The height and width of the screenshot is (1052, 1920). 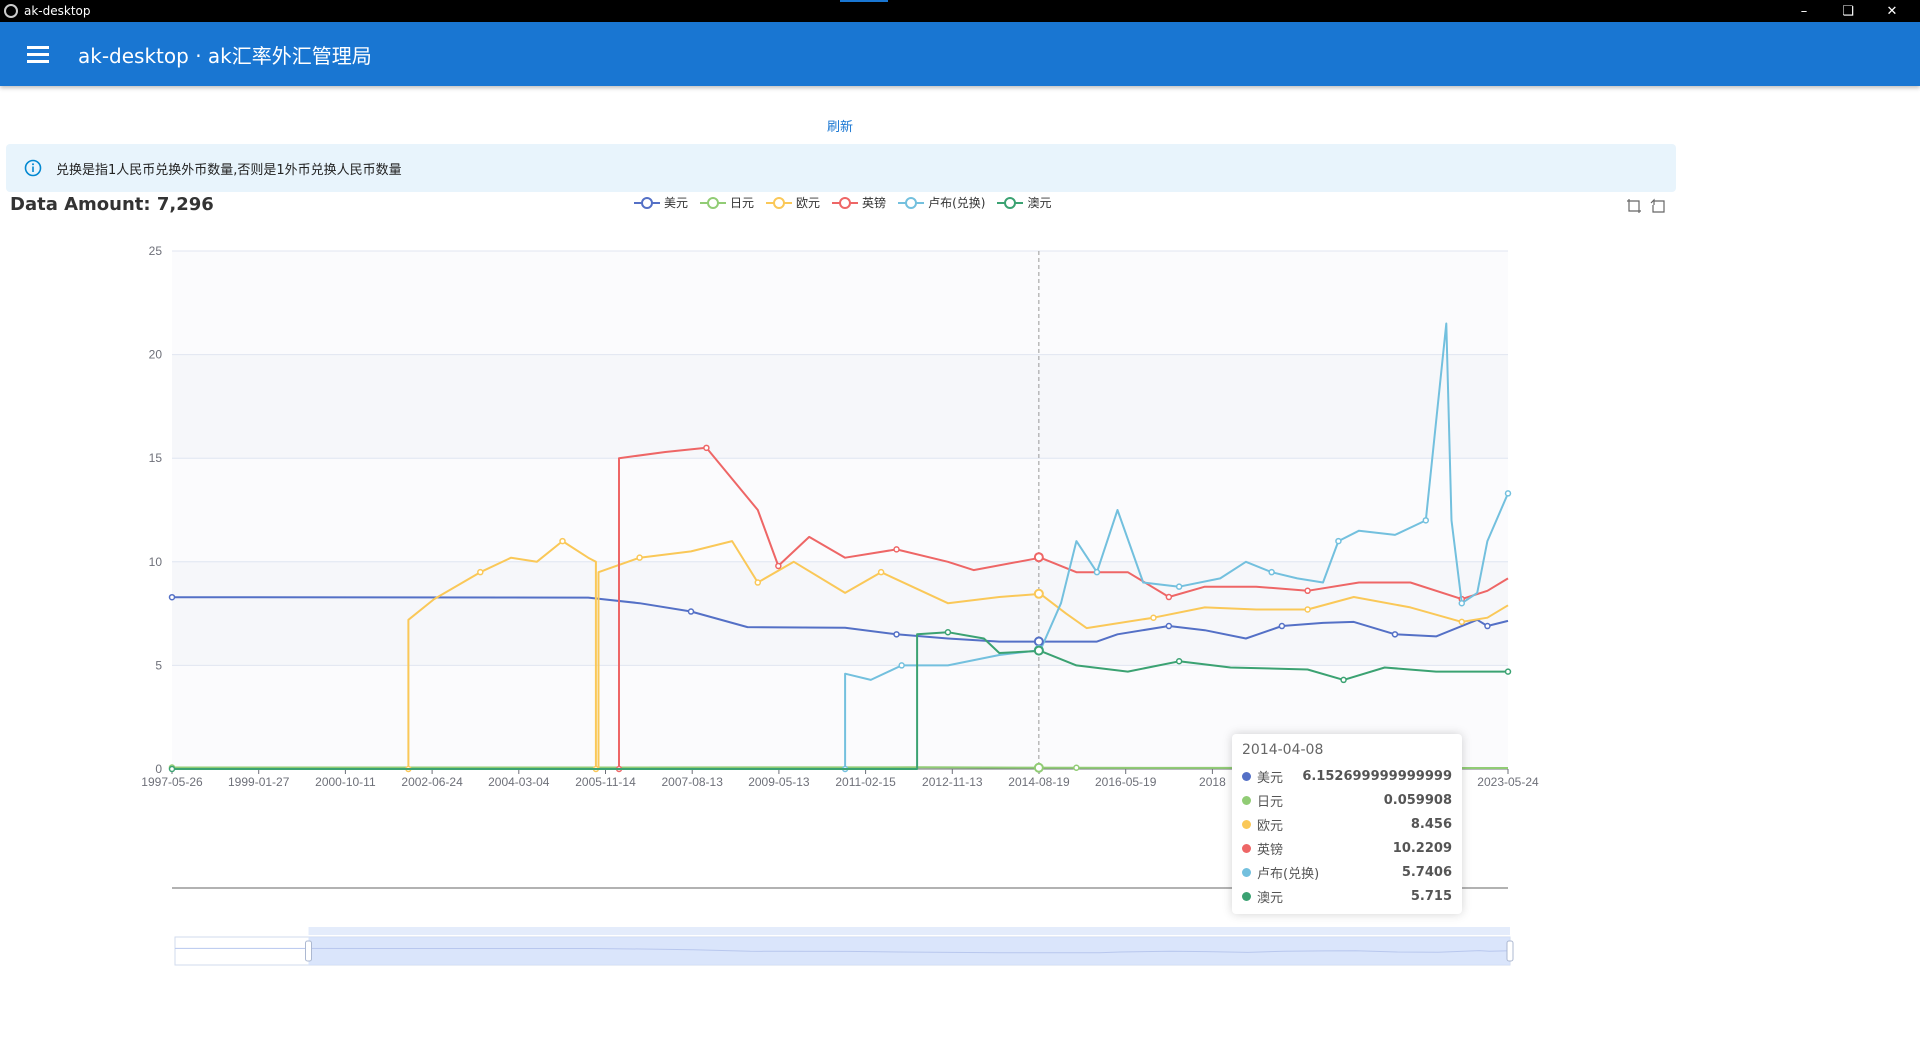 What do you see at coordinates (225, 55) in the screenshot?
I see `app-title: ak-desktop · ak汇率外汇管理局` at bounding box center [225, 55].